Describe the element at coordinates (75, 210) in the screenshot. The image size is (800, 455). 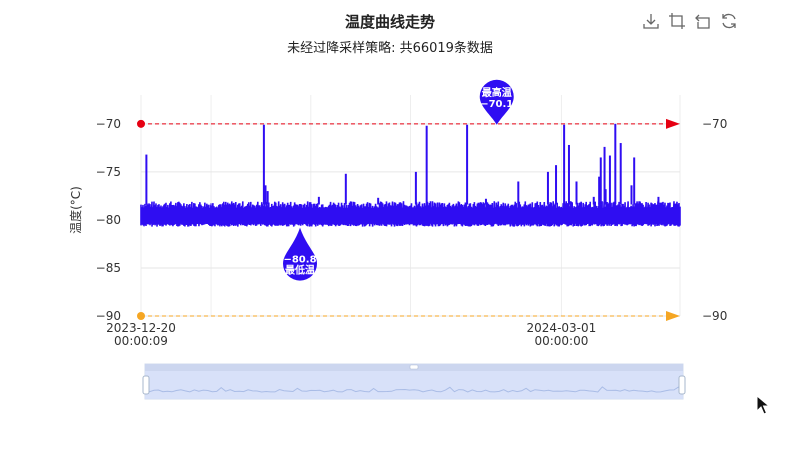
I see `y-axis-label: 温度(°C)` at that location.